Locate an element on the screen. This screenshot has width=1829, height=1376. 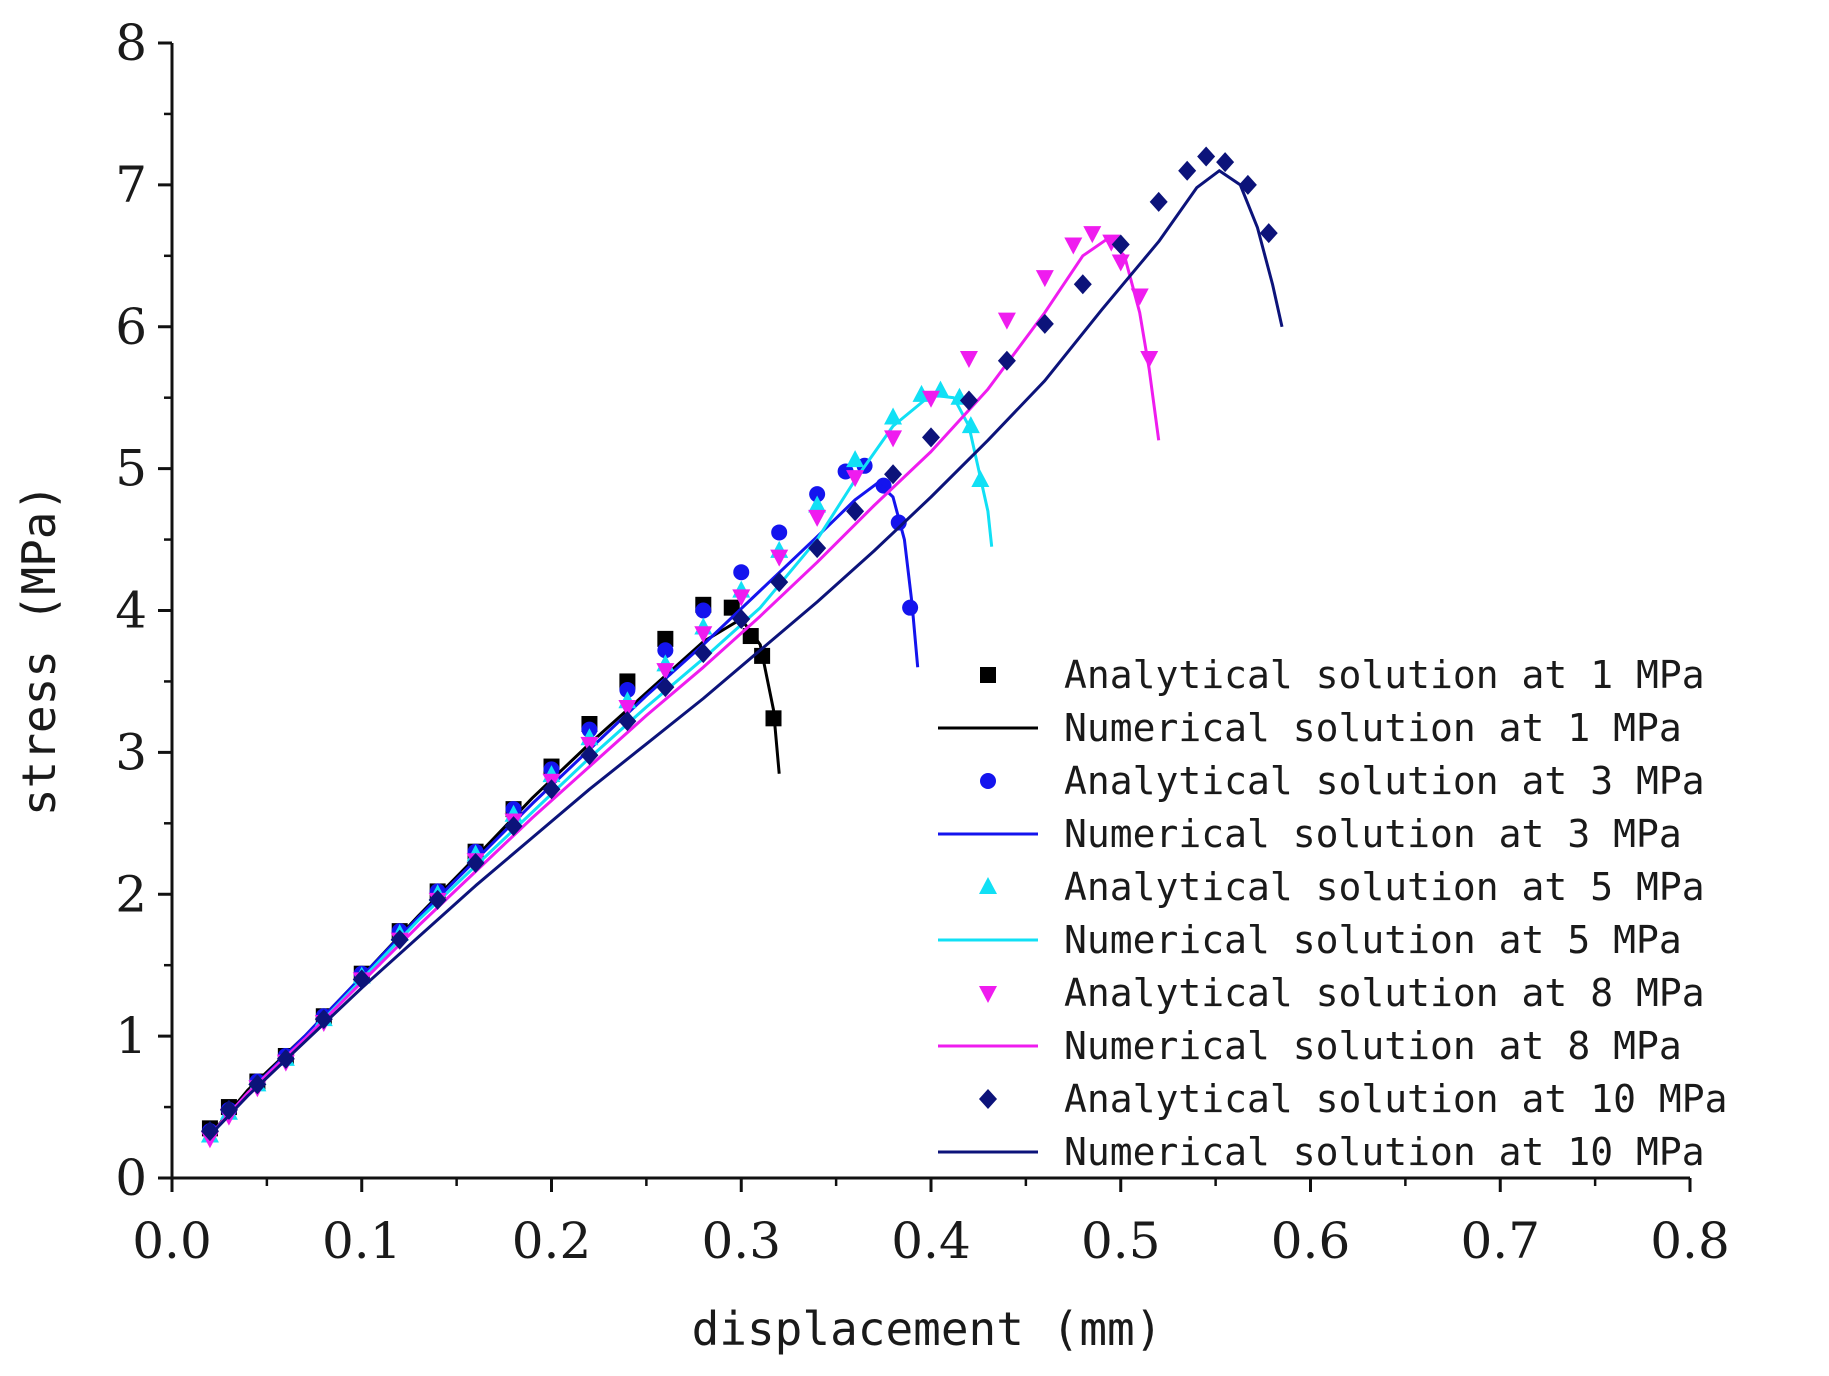
legend-entry: Numerical solution at 10 MPa is located at coordinates (1321, 1152).